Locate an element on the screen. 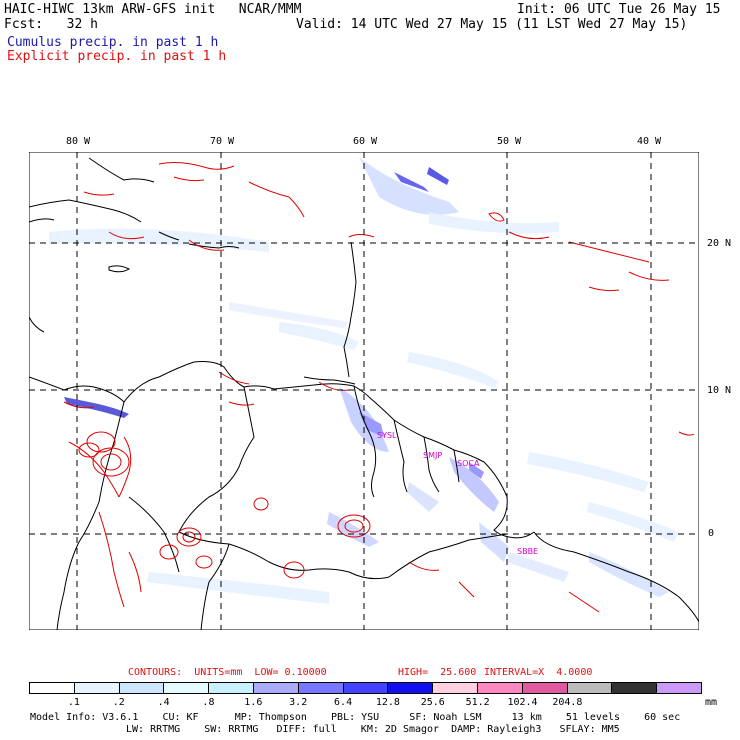 The width and height of the screenshot is (740, 740). colorbar-label: 25.6 is located at coordinates (432, 702).